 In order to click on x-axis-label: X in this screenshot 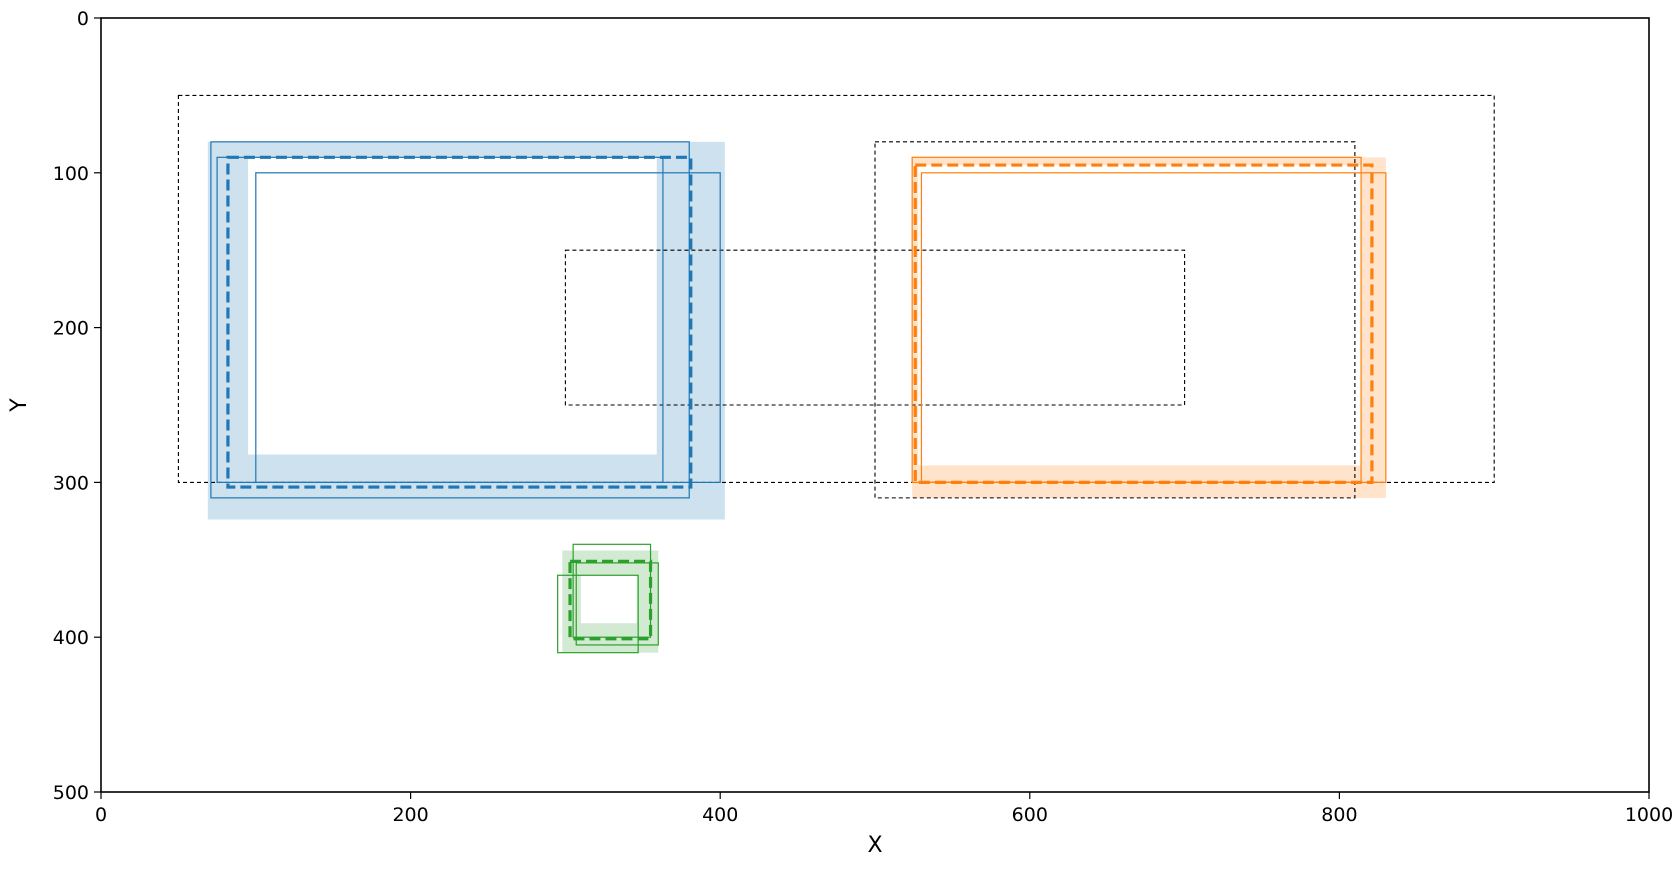, I will do `click(874, 845)`.